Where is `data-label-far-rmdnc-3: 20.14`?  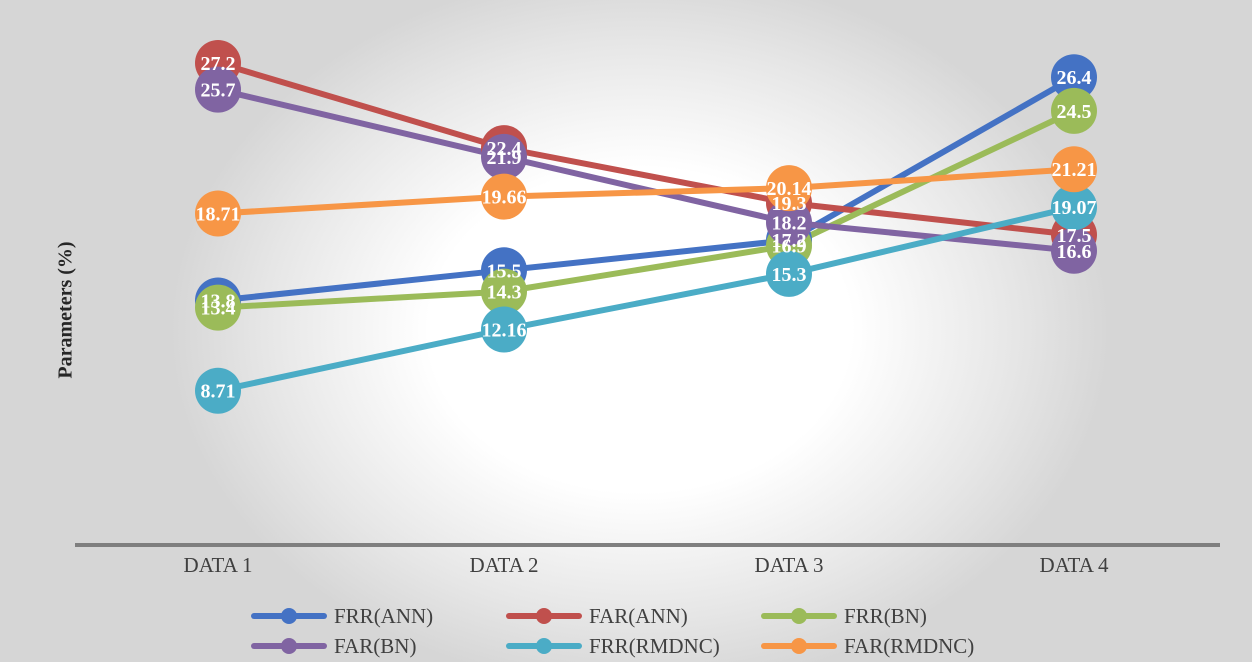 data-label-far-rmdnc-3: 20.14 is located at coordinates (789, 189).